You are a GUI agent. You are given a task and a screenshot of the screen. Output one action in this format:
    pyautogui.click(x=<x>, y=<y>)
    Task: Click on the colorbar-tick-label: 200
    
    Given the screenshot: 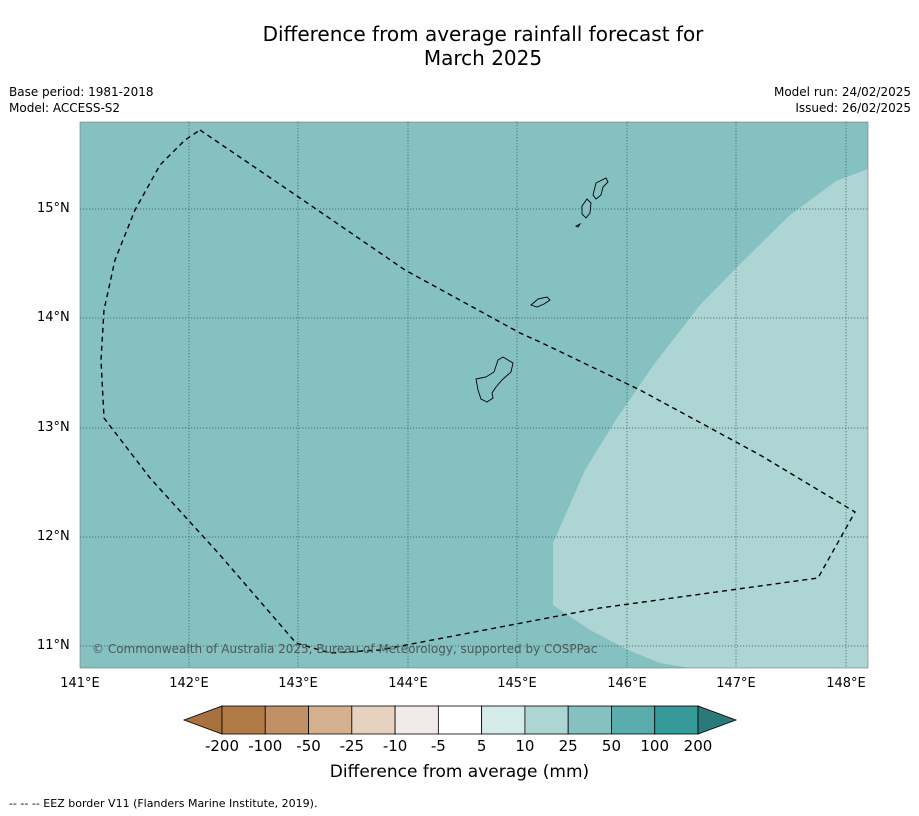 What is the action you would take?
    pyautogui.click(x=698, y=746)
    